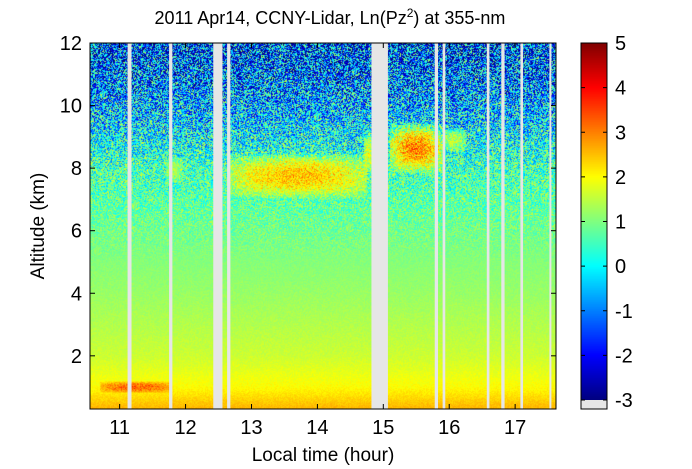 The width and height of the screenshot is (692, 469). Describe the element at coordinates (71, 107) in the screenshot. I see `y-tick-label: 10` at that location.